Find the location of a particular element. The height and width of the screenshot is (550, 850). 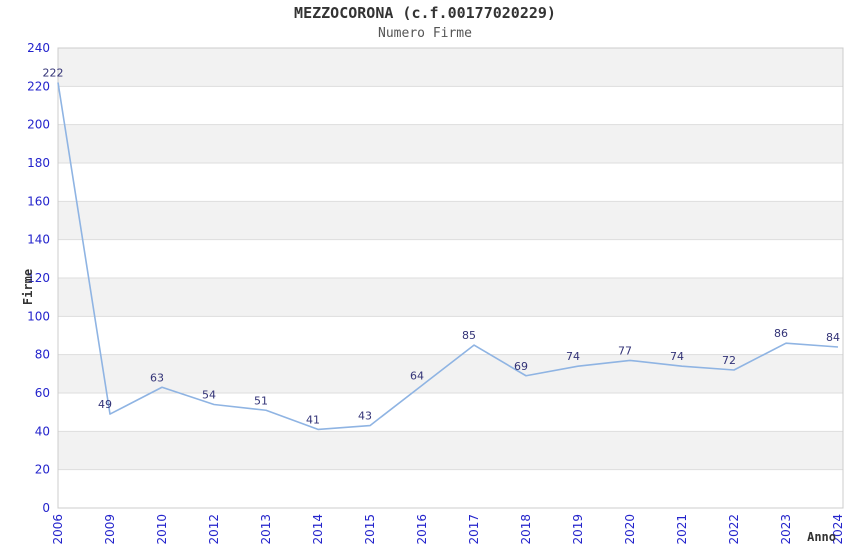

x-tick-label: 2020 is located at coordinates (630, 529).